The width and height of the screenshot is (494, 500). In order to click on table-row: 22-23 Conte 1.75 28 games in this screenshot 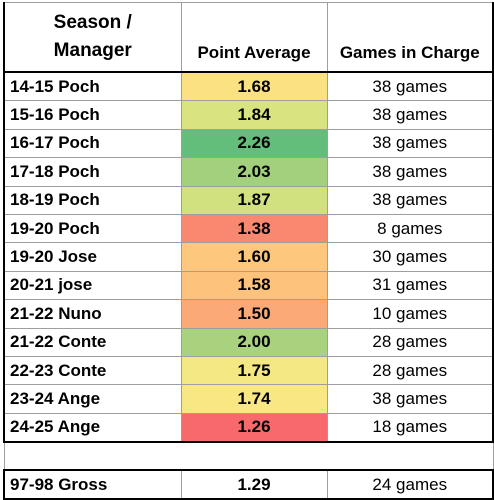, I will do `click(248, 370)`.